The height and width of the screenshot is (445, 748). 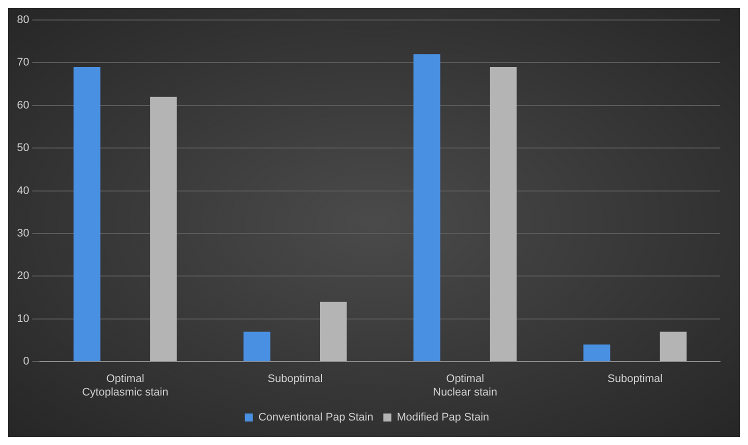 I want to click on y-tick-label: 80, so click(x=23, y=20).